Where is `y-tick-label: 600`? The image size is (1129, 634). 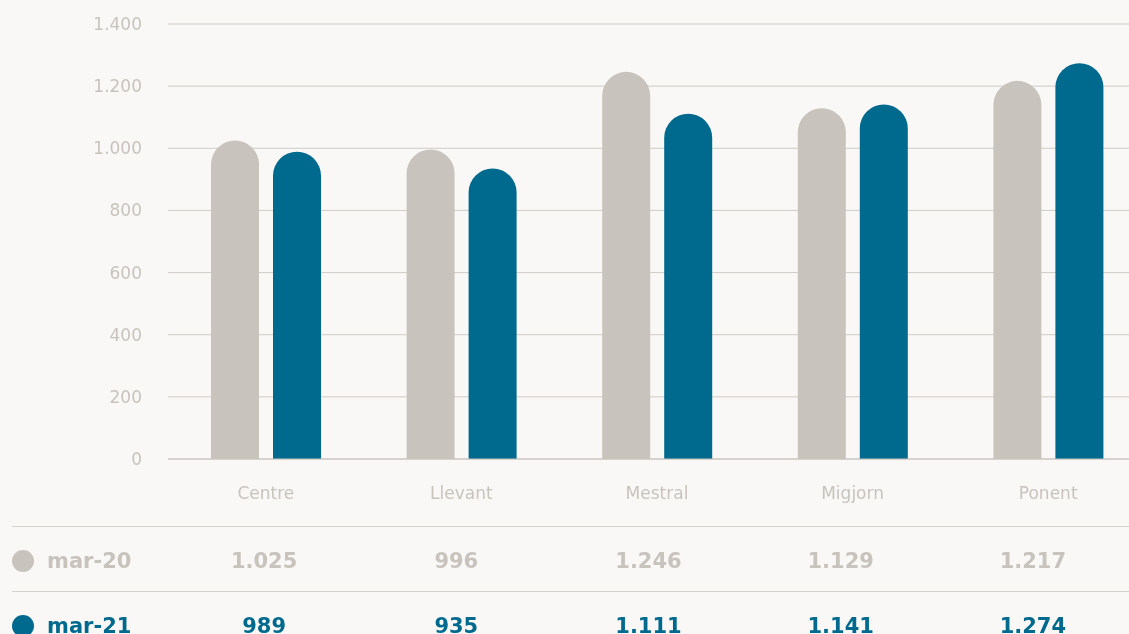 y-tick-label: 600 is located at coordinates (125, 272).